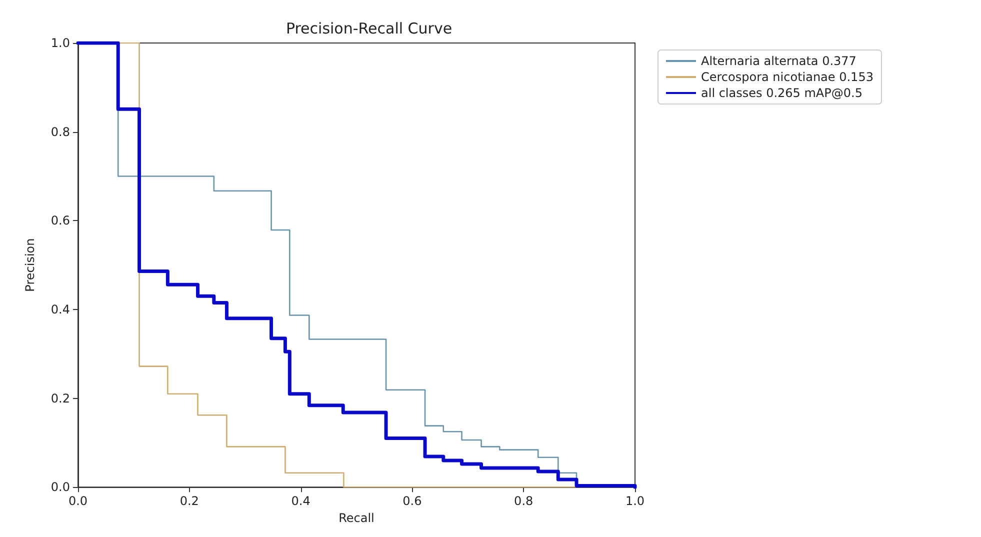 The image size is (981, 537). Describe the element at coordinates (60, 309) in the screenshot. I see `y-tick-label: 0.4` at that location.